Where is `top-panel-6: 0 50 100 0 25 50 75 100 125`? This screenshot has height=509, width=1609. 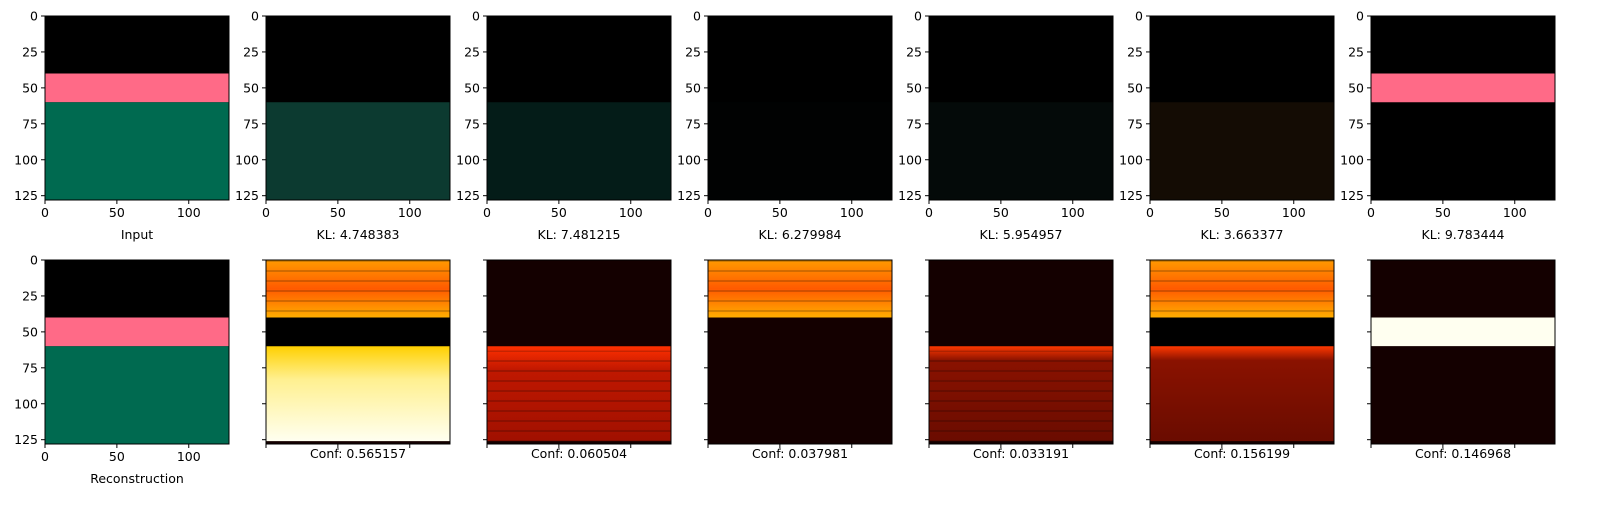
top-panel-6: 0 50 100 0 25 50 75 100 125 is located at coordinates (1448, 114).